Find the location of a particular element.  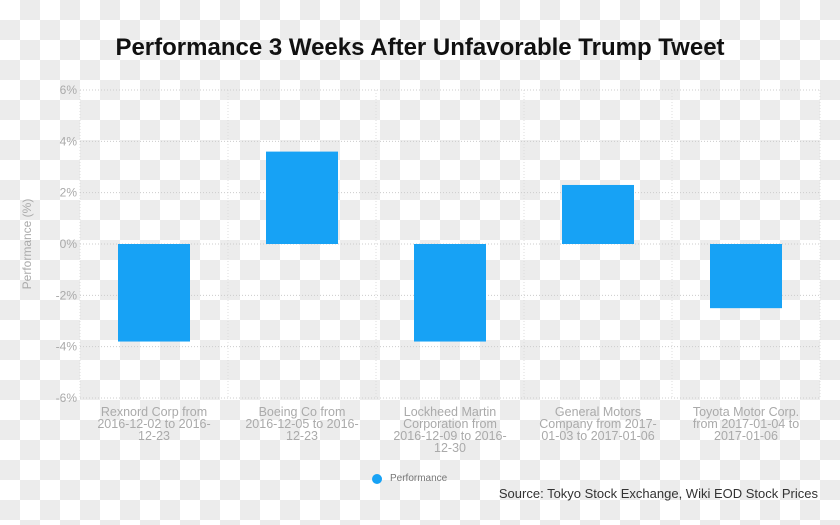

legend: Performance is located at coordinates (409, 478).